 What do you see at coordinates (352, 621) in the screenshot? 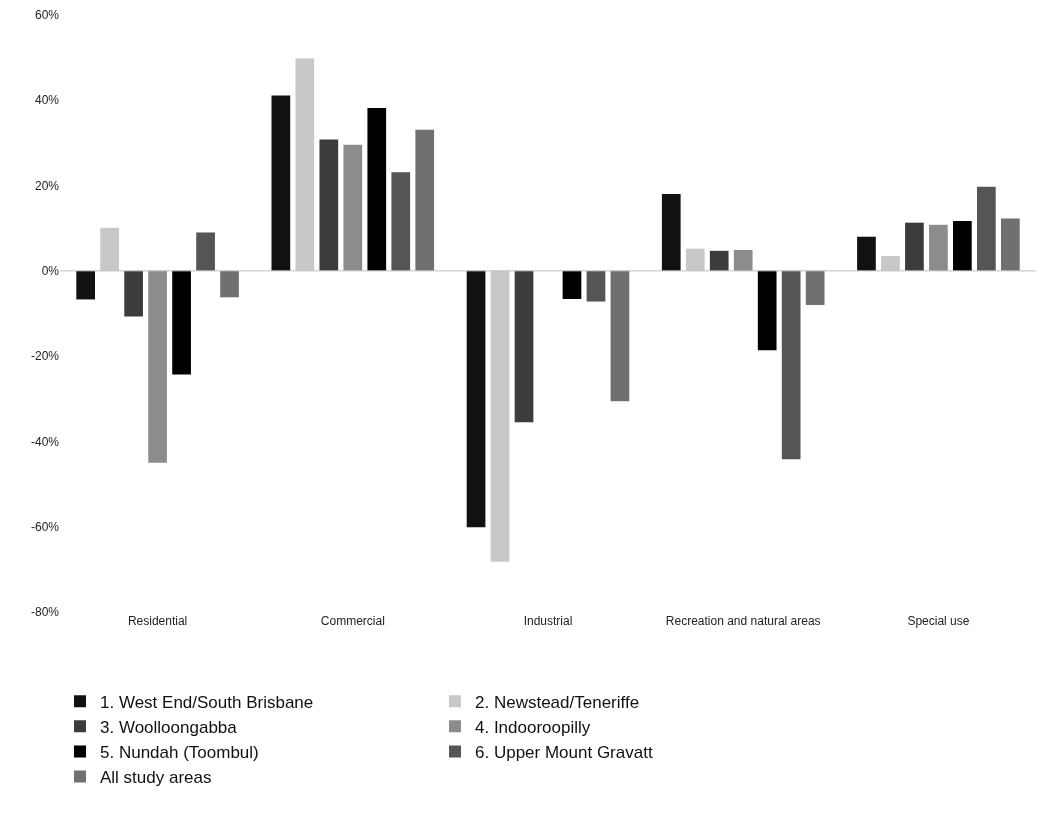
I see `x-tick-label: Commercial` at bounding box center [352, 621].